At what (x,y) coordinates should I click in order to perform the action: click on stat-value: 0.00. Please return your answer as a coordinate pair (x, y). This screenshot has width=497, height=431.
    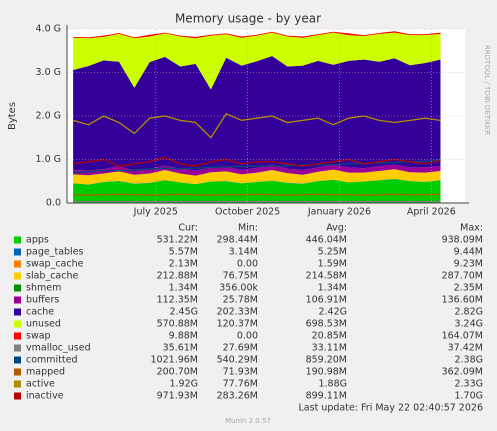
    Looking at the image, I should click on (247, 264).